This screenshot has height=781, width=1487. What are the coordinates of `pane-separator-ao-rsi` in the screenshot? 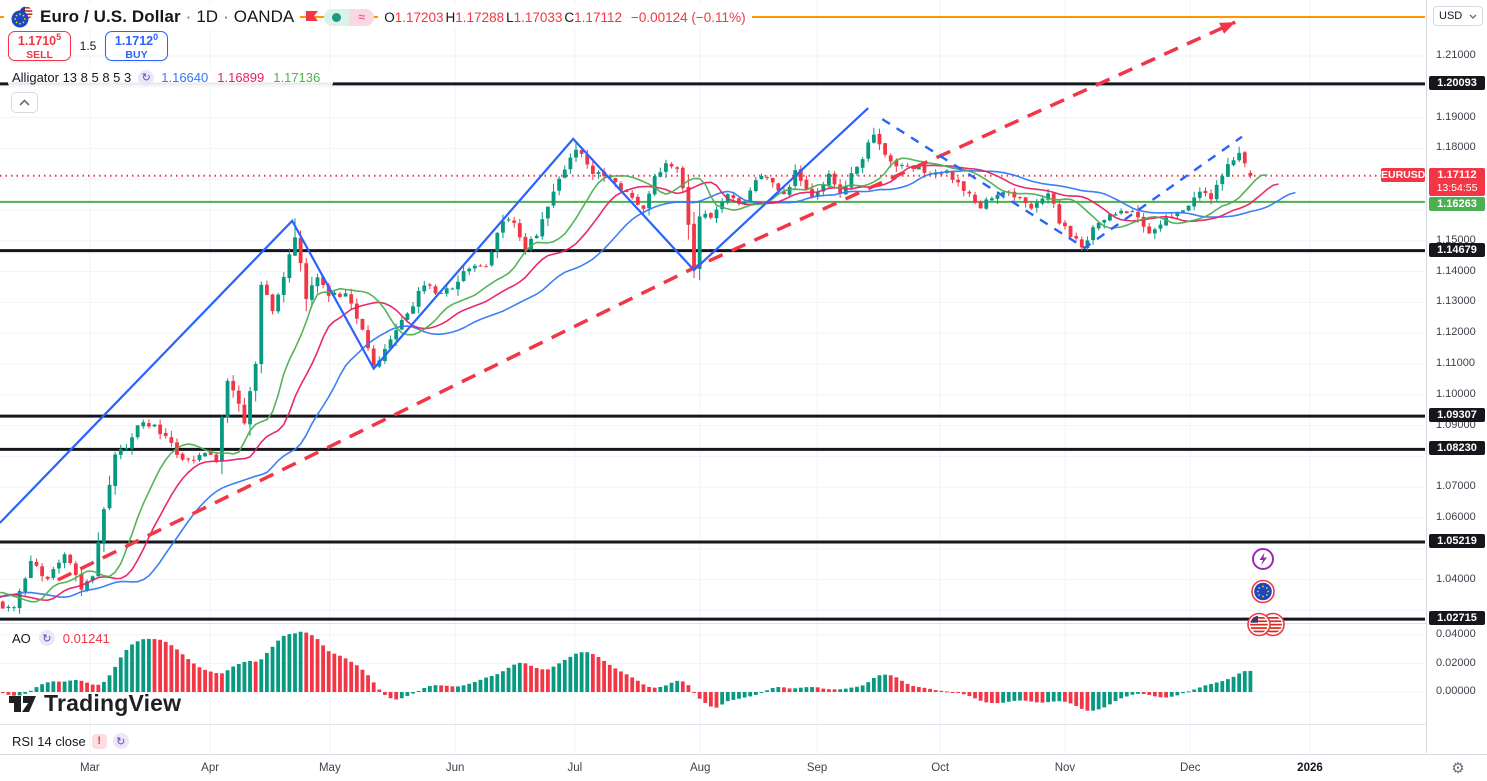 It's located at (713, 724).